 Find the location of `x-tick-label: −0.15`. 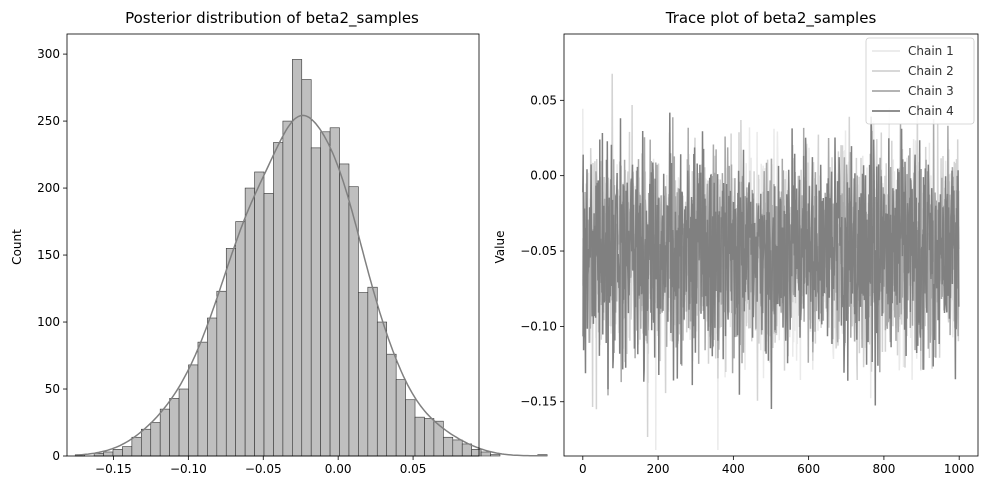

x-tick-label: −0.15 is located at coordinates (113, 469).